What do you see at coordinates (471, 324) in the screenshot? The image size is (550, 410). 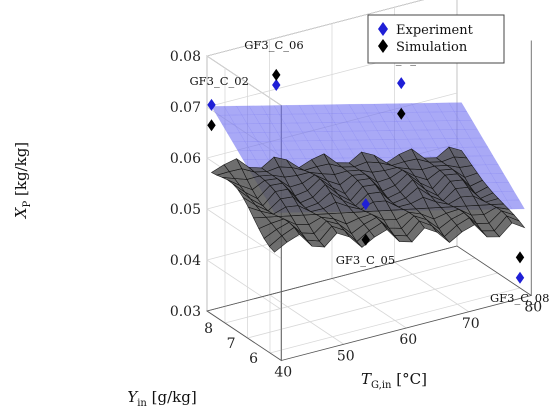 I see `x-tick-label: 70` at bounding box center [471, 324].